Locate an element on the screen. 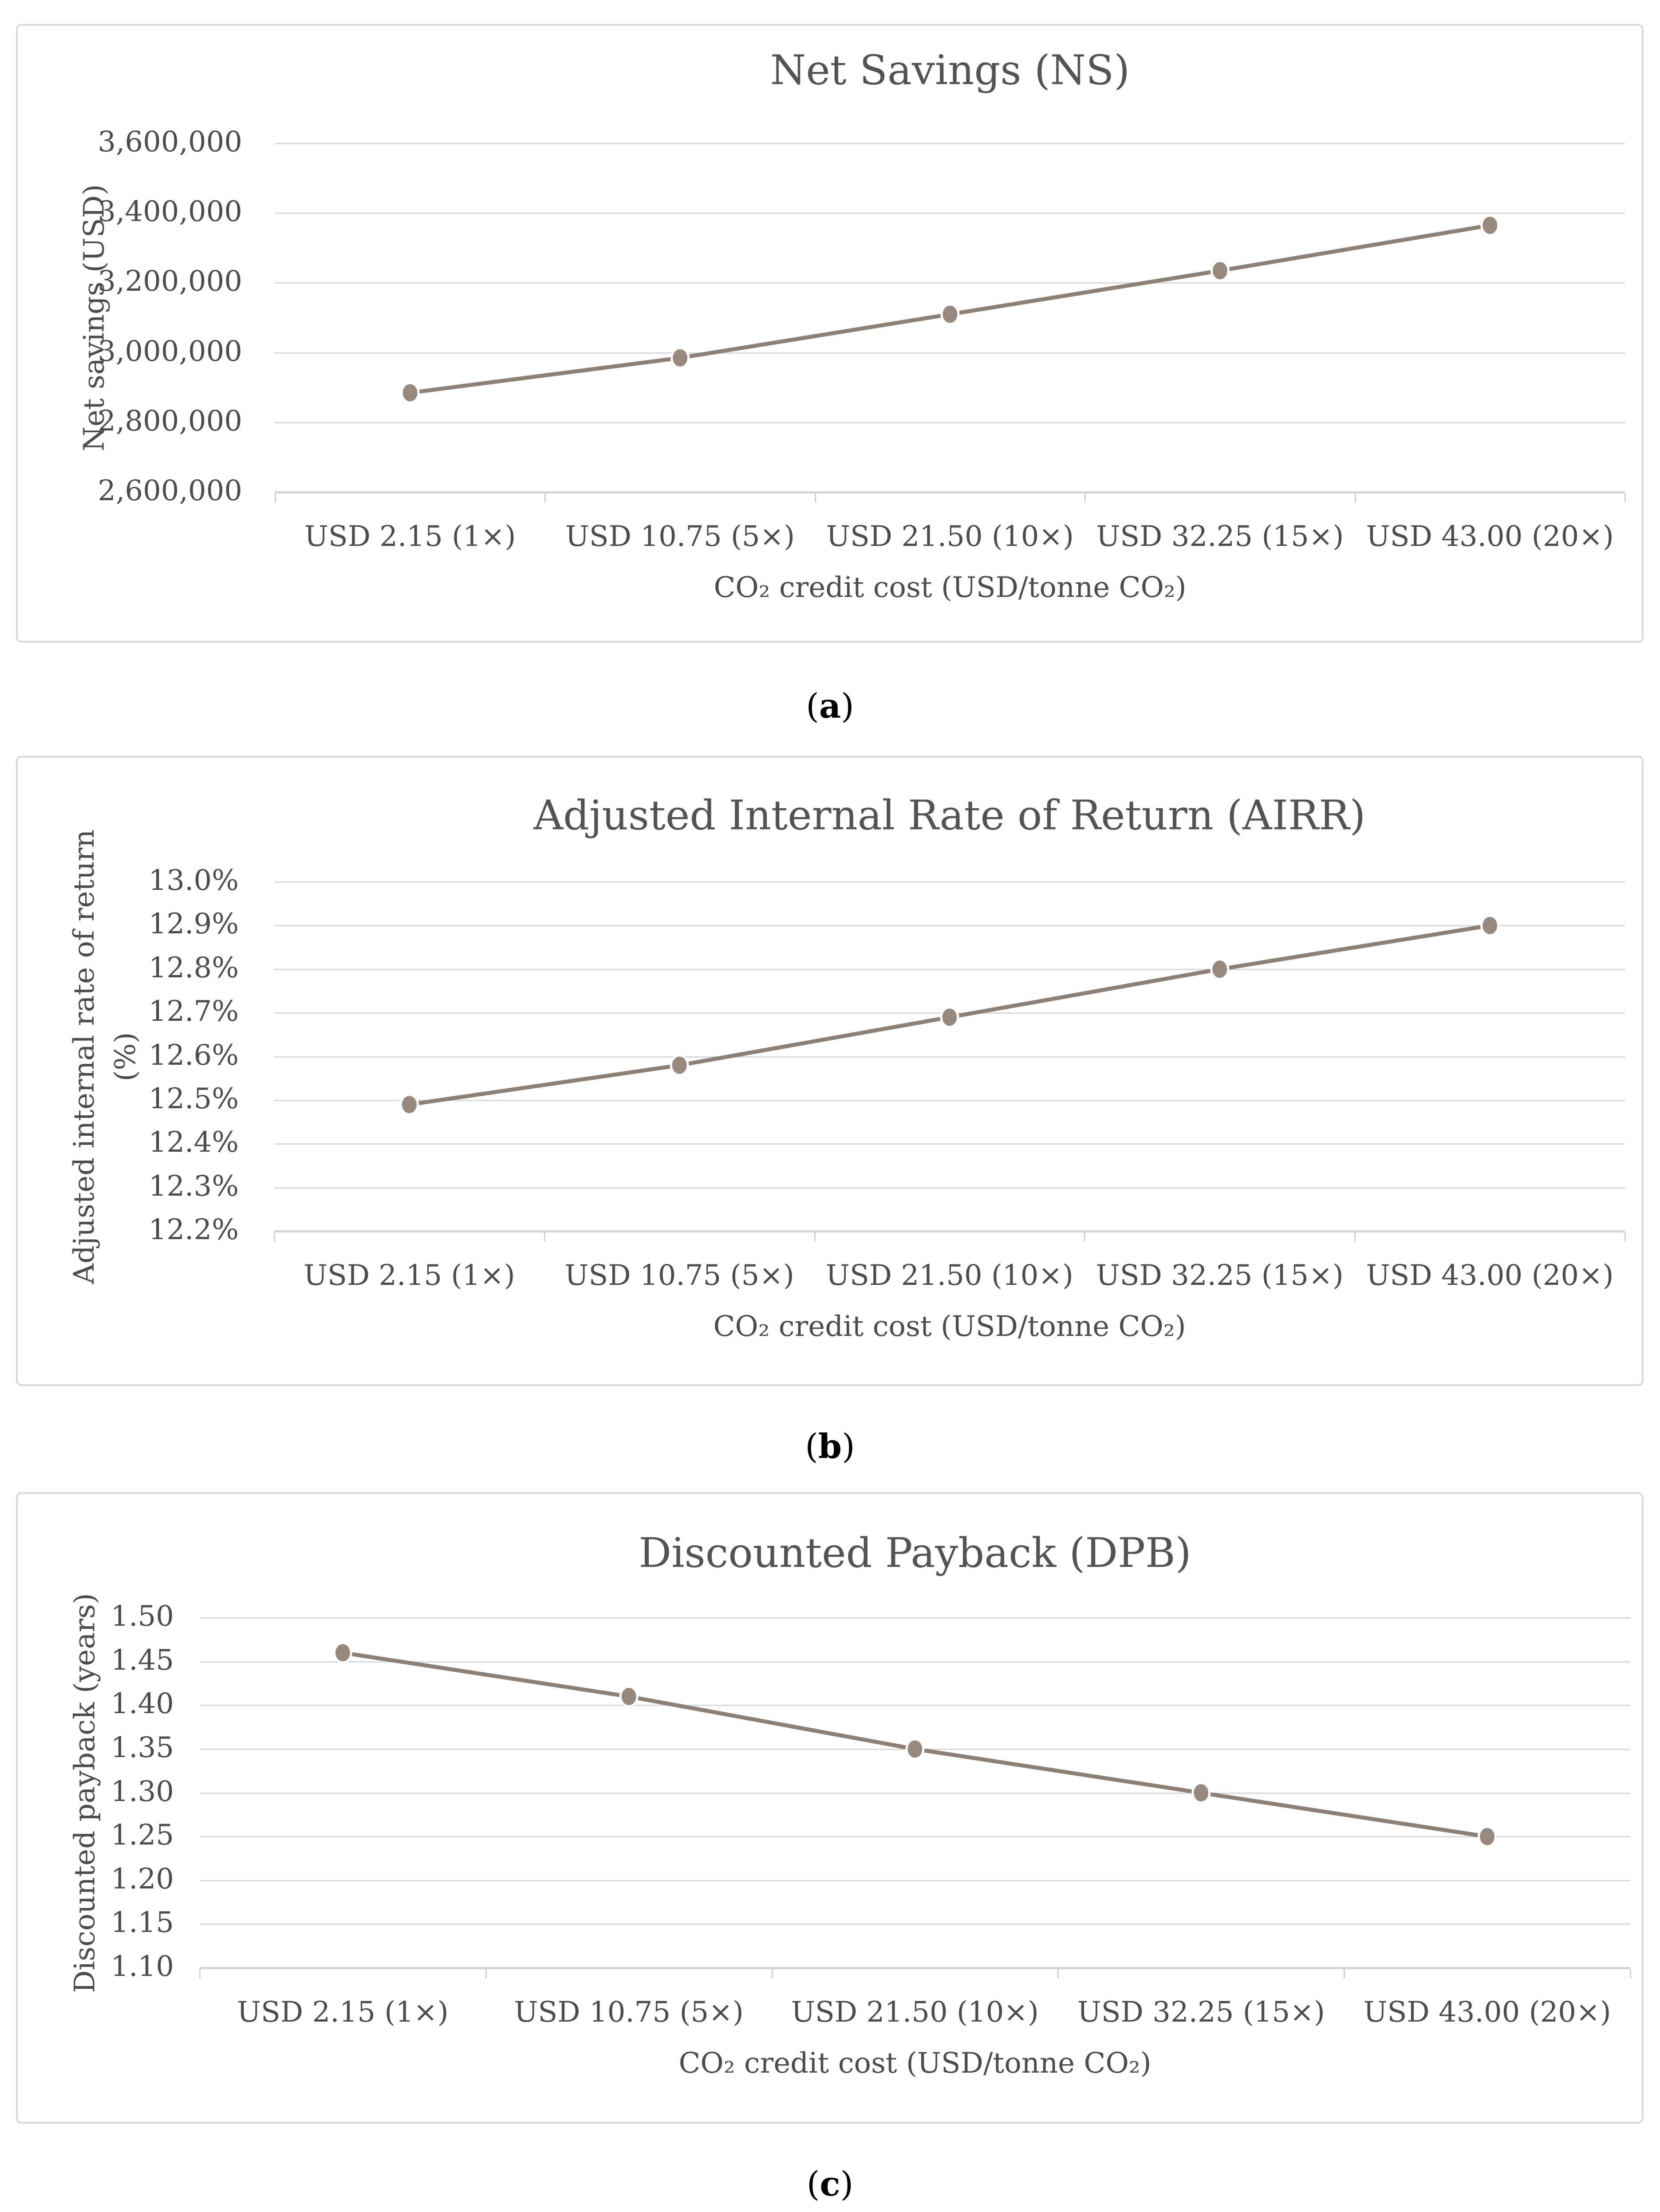 The height and width of the screenshot is (2212, 1660). y-tick-label: 1.45 is located at coordinates (142, 1660).